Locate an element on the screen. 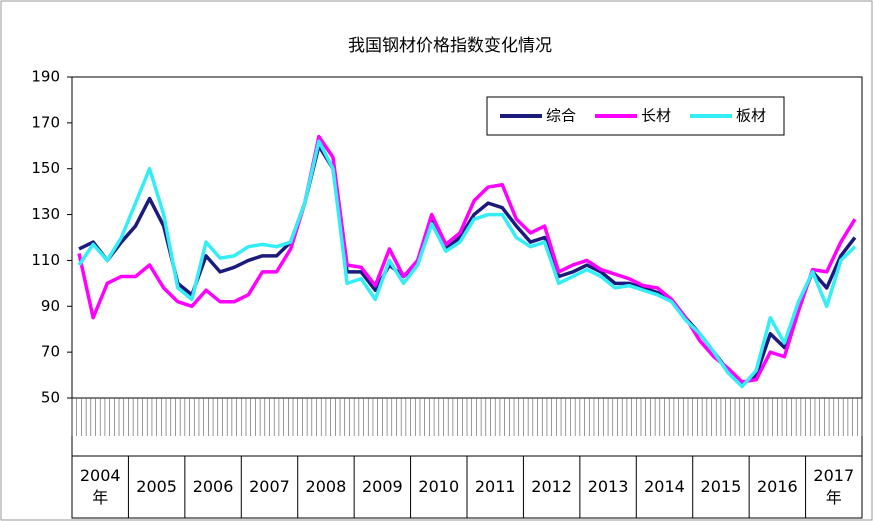 This screenshot has width=873, height=521. legend-label: 板材 is located at coordinates (751, 116).